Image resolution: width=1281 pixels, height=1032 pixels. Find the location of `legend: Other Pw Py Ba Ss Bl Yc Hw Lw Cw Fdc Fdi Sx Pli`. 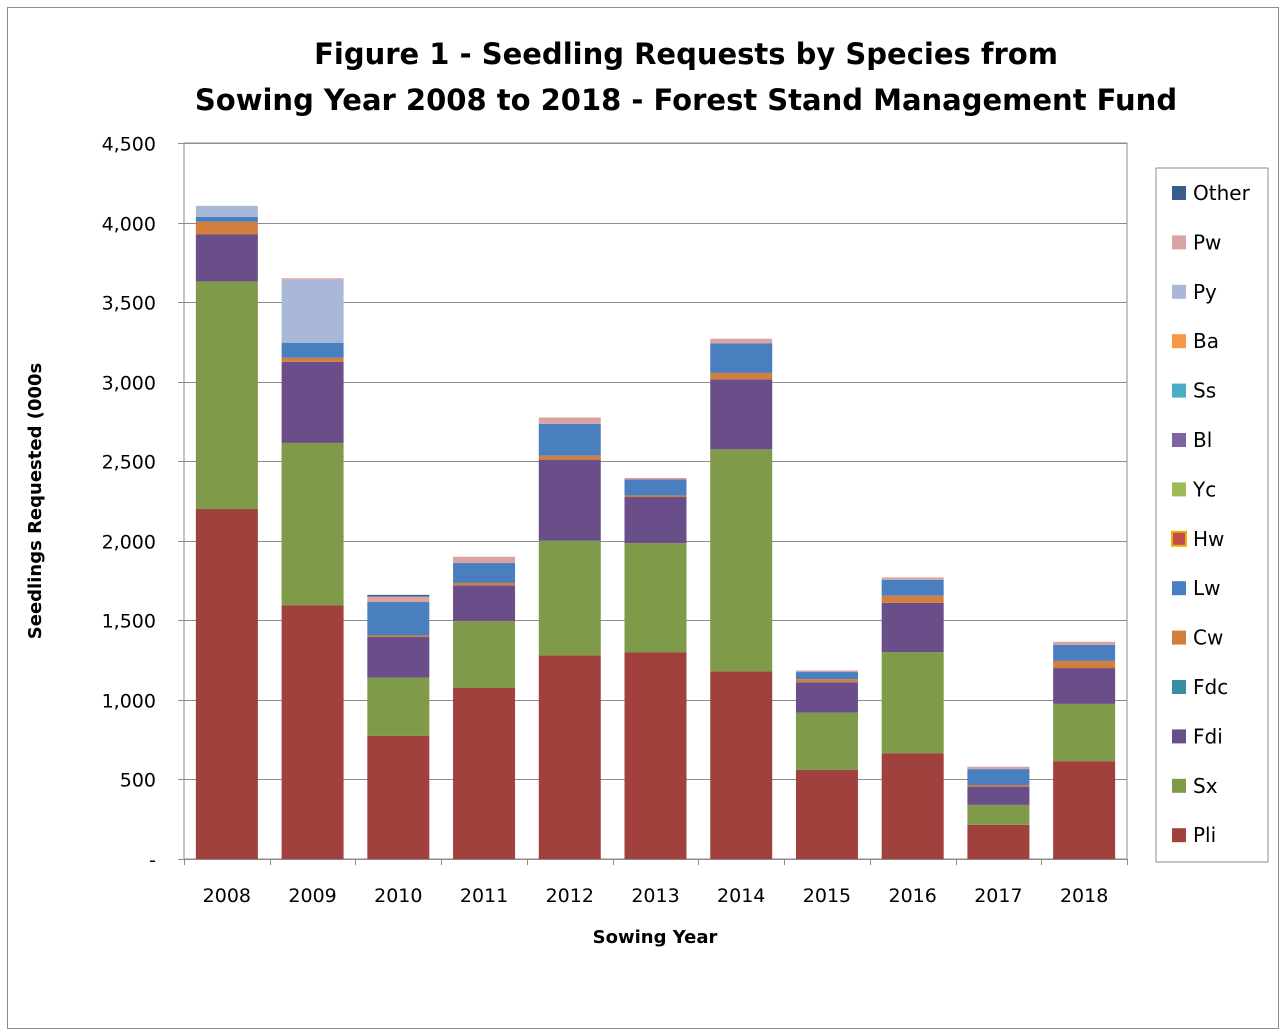

legend: Other Pw Py Ba Ss Bl Yc Hw Lw Cw Fdc Fdi Sx Pli is located at coordinates (1212, 515).